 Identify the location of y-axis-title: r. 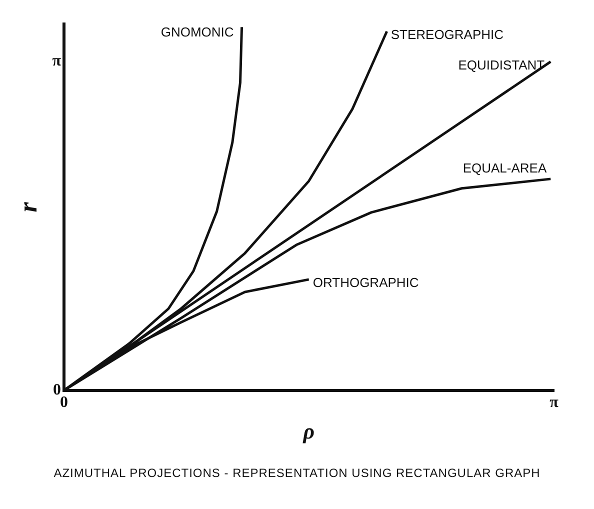
(27, 206).